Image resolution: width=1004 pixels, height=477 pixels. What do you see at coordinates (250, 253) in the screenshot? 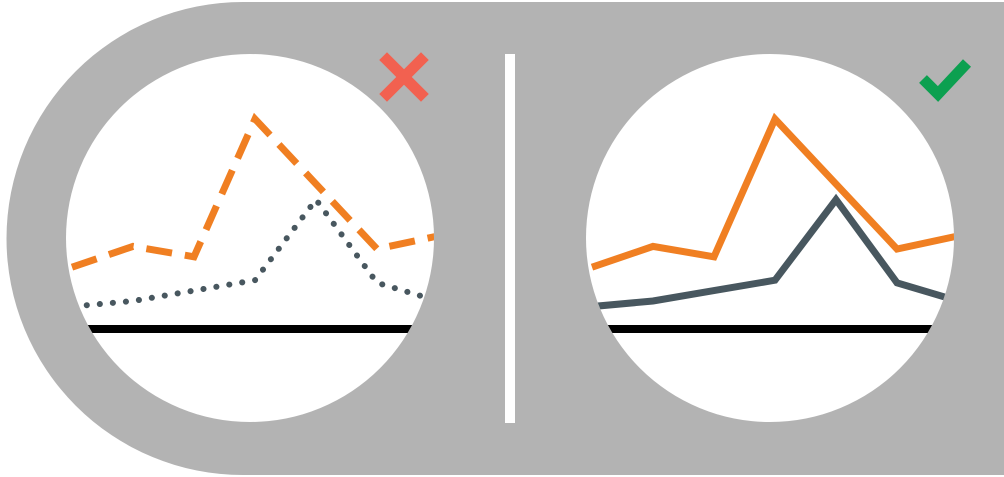
I see `slate-series-line` at bounding box center [250, 253].